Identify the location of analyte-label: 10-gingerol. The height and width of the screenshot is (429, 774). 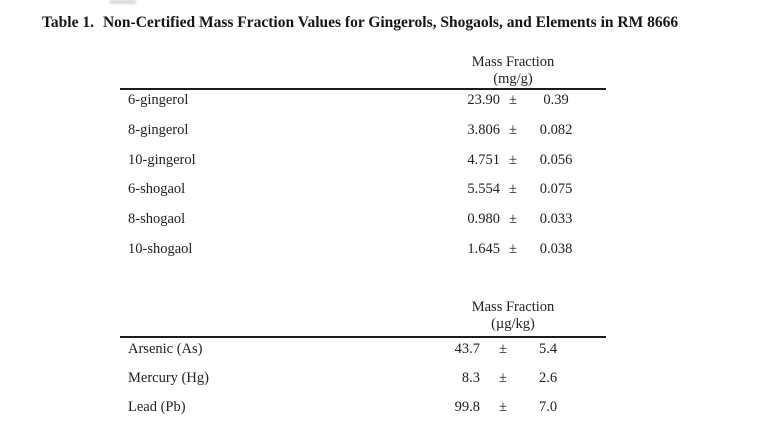
(162, 159).